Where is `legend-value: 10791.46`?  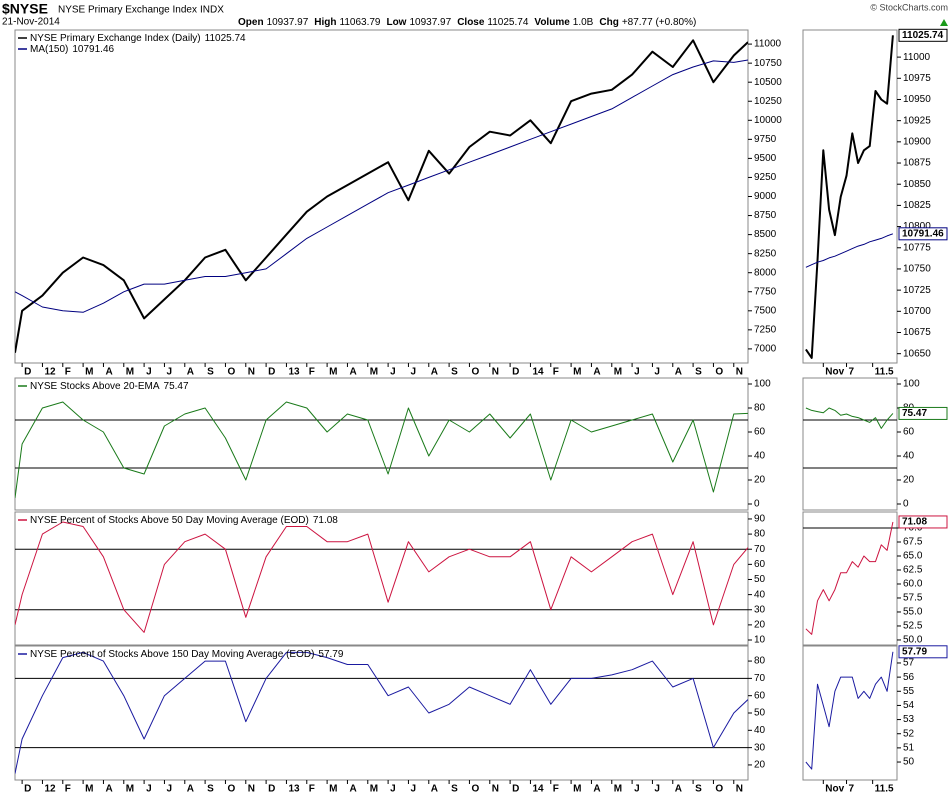 legend-value: 10791.46 is located at coordinates (93, 49).